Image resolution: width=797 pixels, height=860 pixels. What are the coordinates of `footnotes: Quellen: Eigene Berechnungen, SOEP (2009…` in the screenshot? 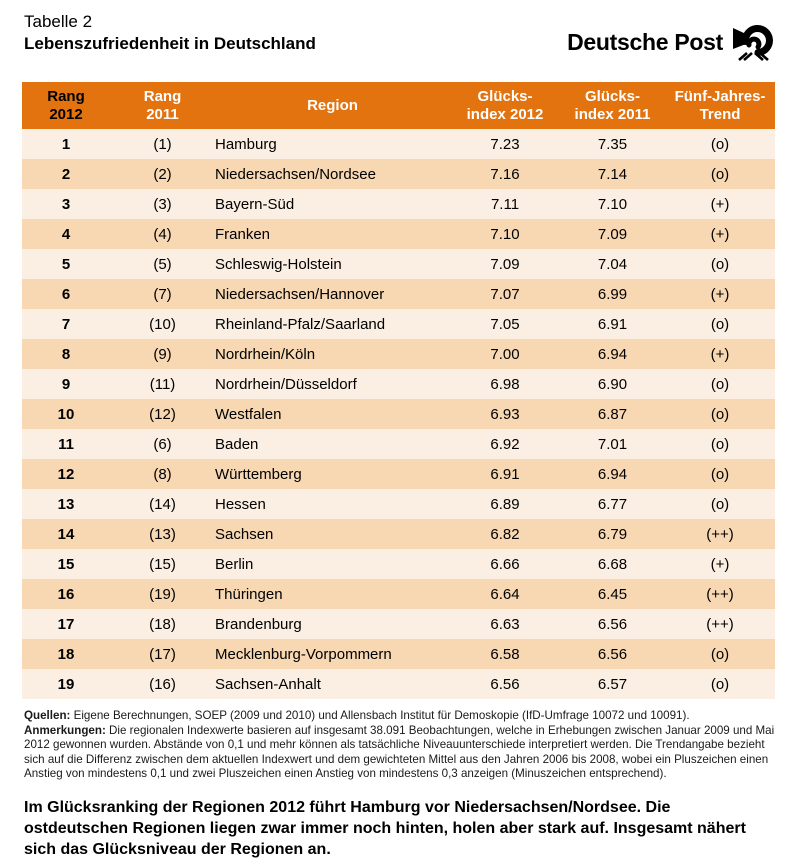 It's located at (399, 745).